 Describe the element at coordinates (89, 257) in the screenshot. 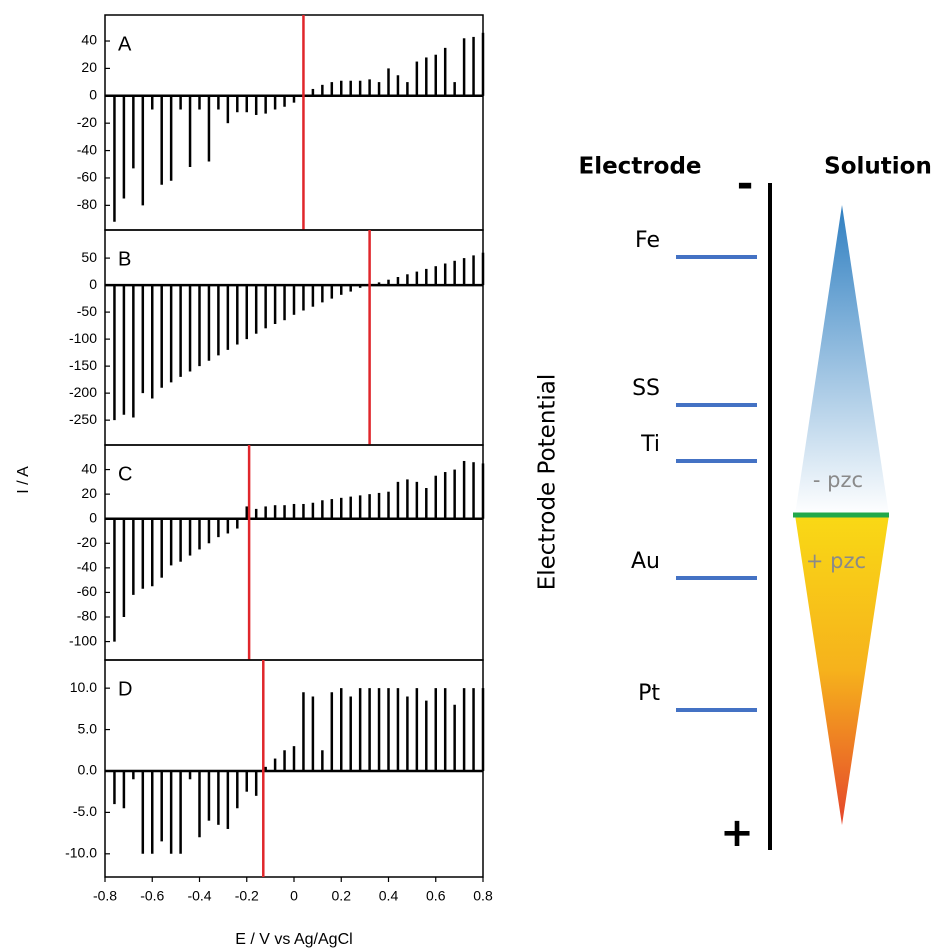

I see `y-tick-label: 50` at that location.